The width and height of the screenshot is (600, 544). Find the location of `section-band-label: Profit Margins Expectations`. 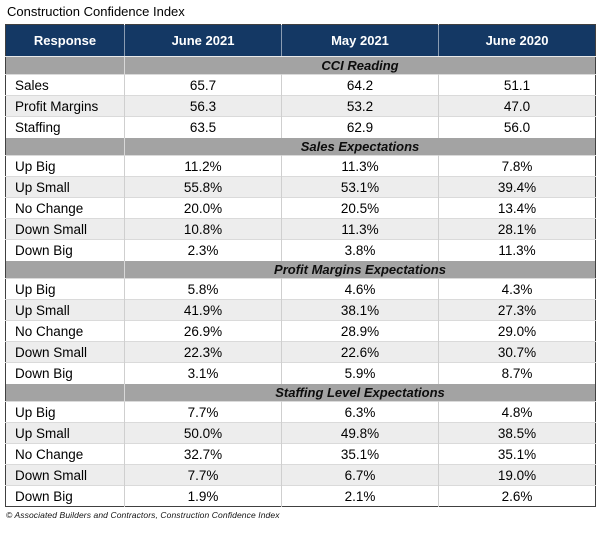

section-band-label: Profit Margins Expectations is located at coordinates (360, 269).